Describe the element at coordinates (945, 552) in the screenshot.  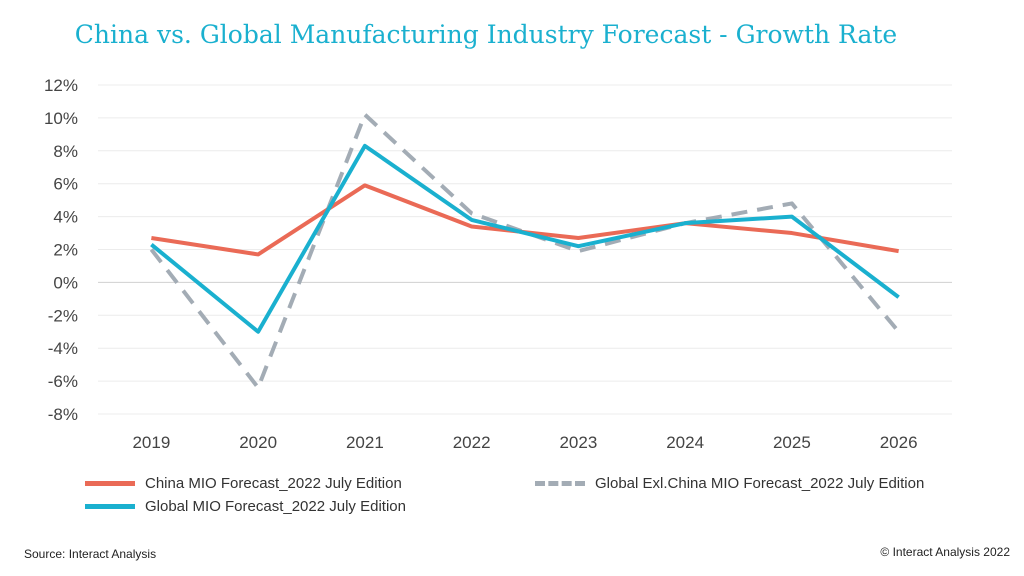
I see `copyright-note: © Interact Analysis 2022` at that location.